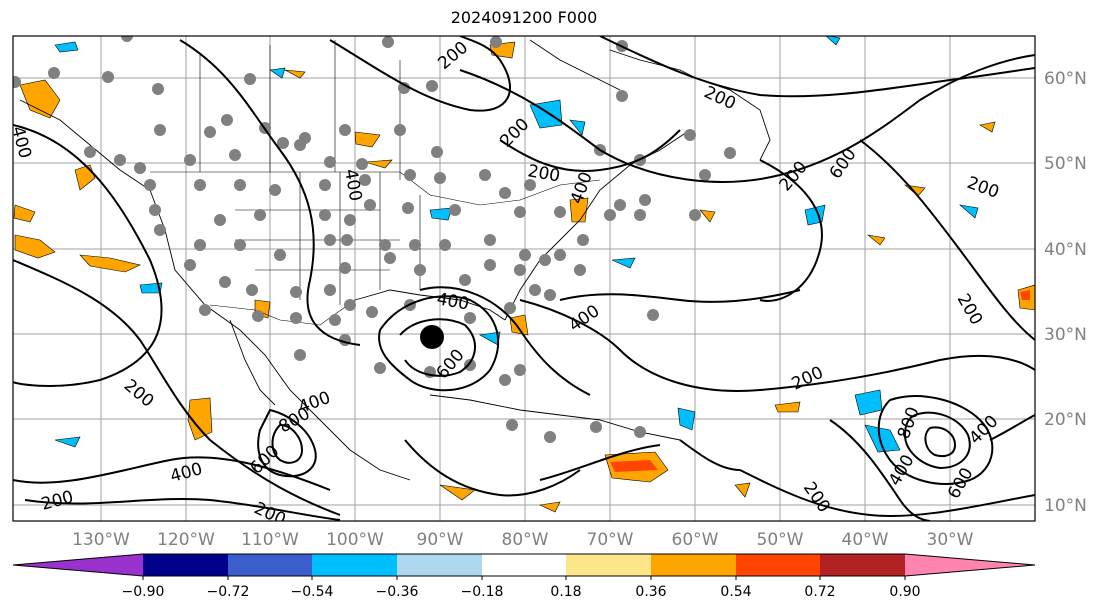 The width and height of the screenshot is (1105, 615). I want to click on latitude-label: 30°N, so click(1065, 335).